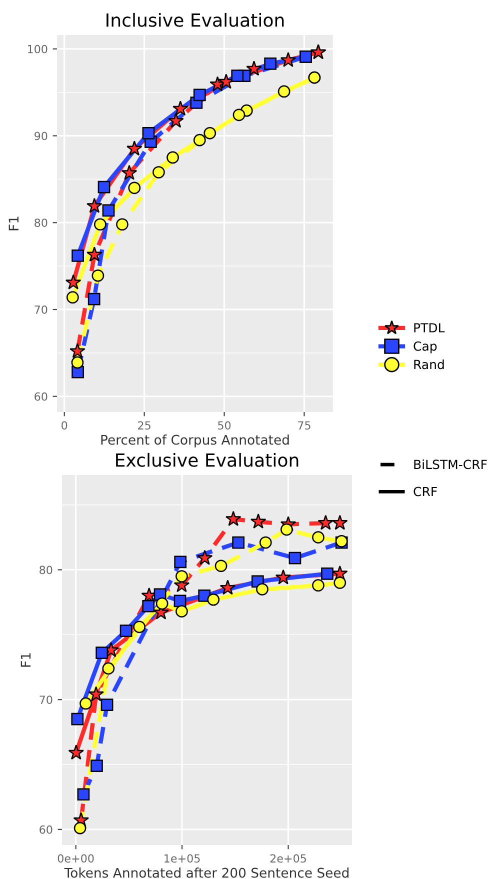 This screenshot has height=879, width=499. Describe the element at coordinates (182, 858) in the screenshot. I see `x-tick-label: 1e+05` at that location.